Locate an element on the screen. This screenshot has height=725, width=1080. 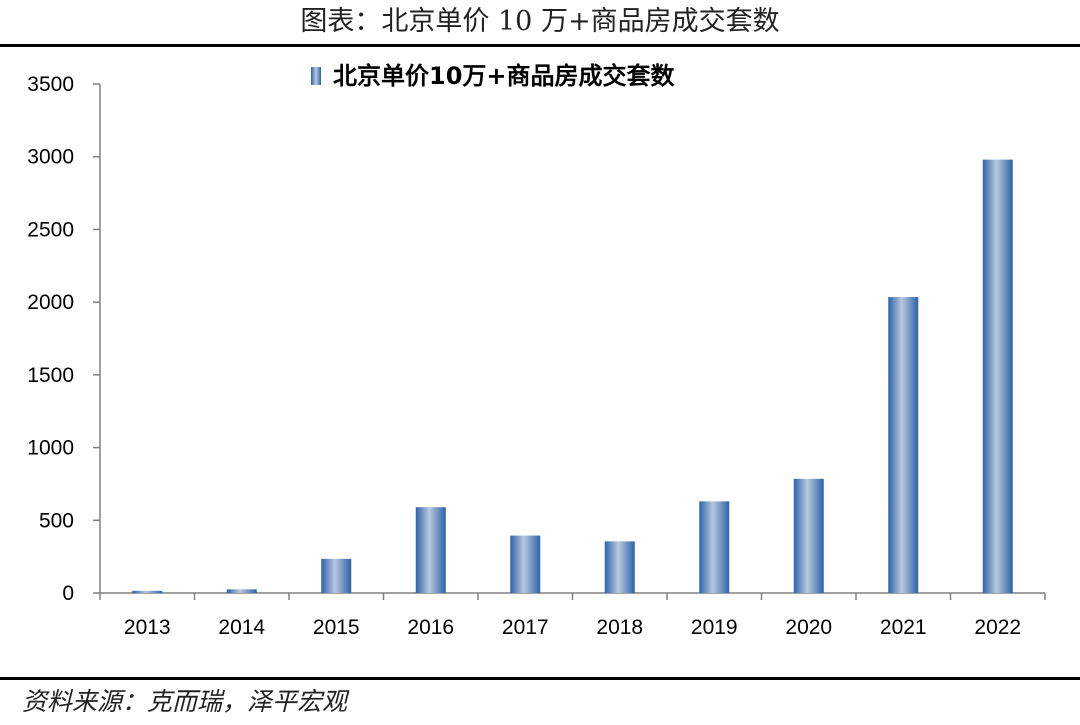
legend-label: 北京单价10万+商品房成交套数 is located at coordinates (504, 76).